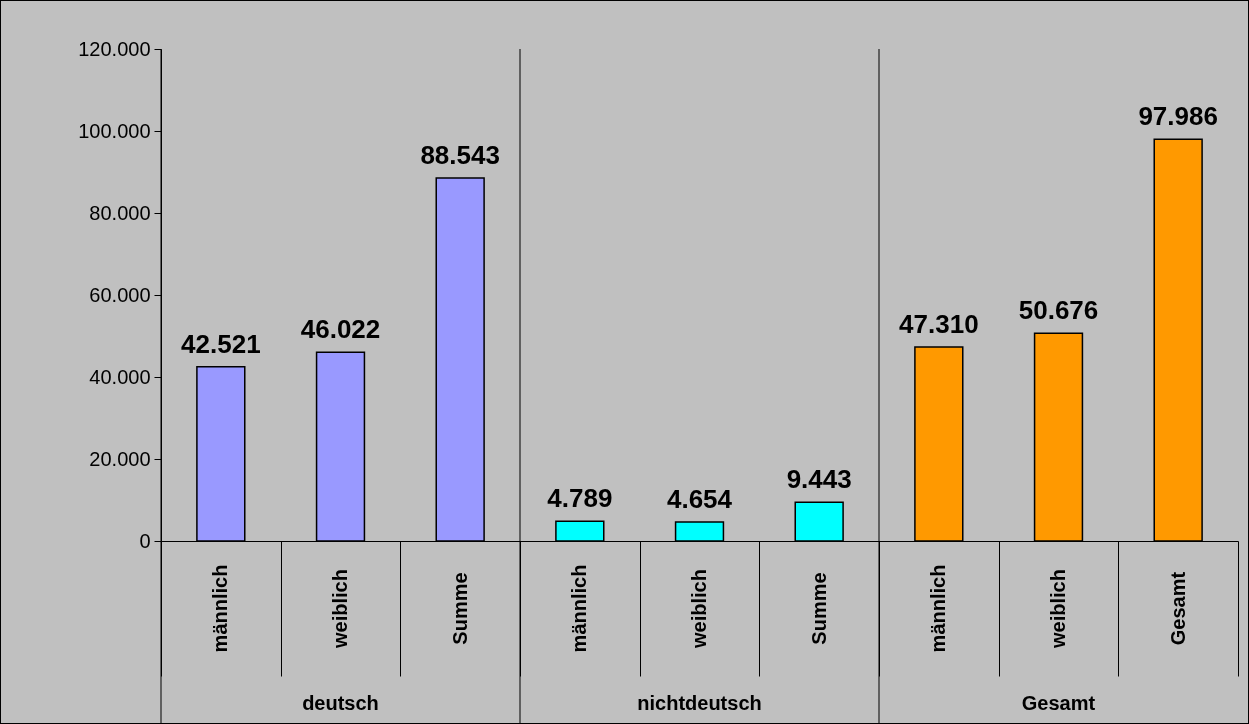 Image resolution: width=1249 pixels, height=724 pixels. Describe the element at coordinates (340, 703) in the screenshot. I see `text: deutsch` at that location.